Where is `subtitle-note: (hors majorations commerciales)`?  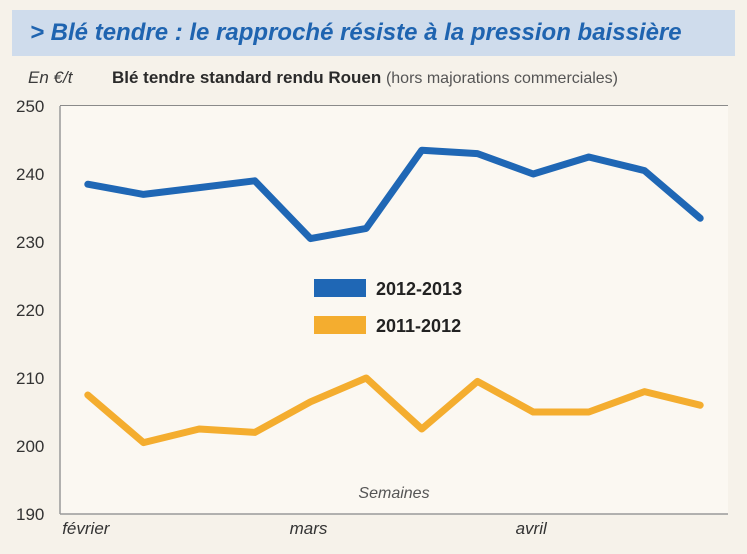
subtitle-note: (hors majorations commerciales) is located at coordinates (501, 78).